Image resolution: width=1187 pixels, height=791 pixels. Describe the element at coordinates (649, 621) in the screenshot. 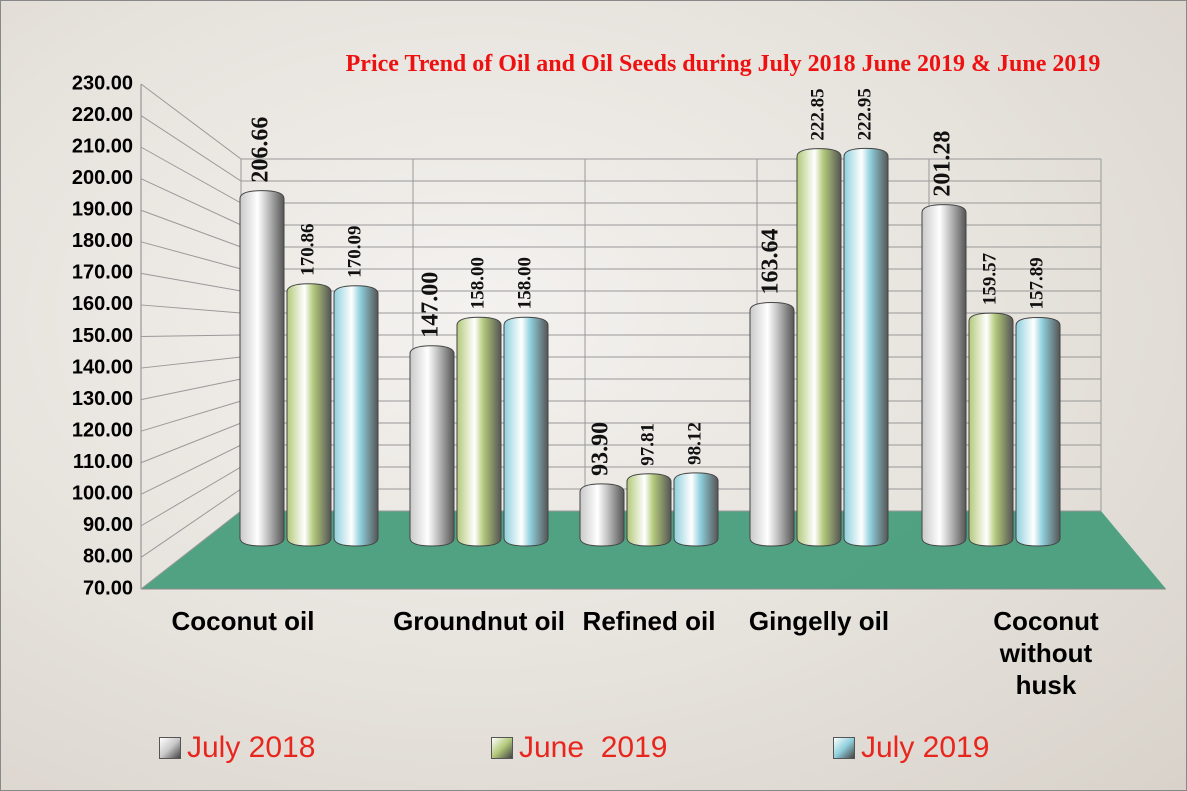

I see `x-tick-label: Refined oil` at that location.